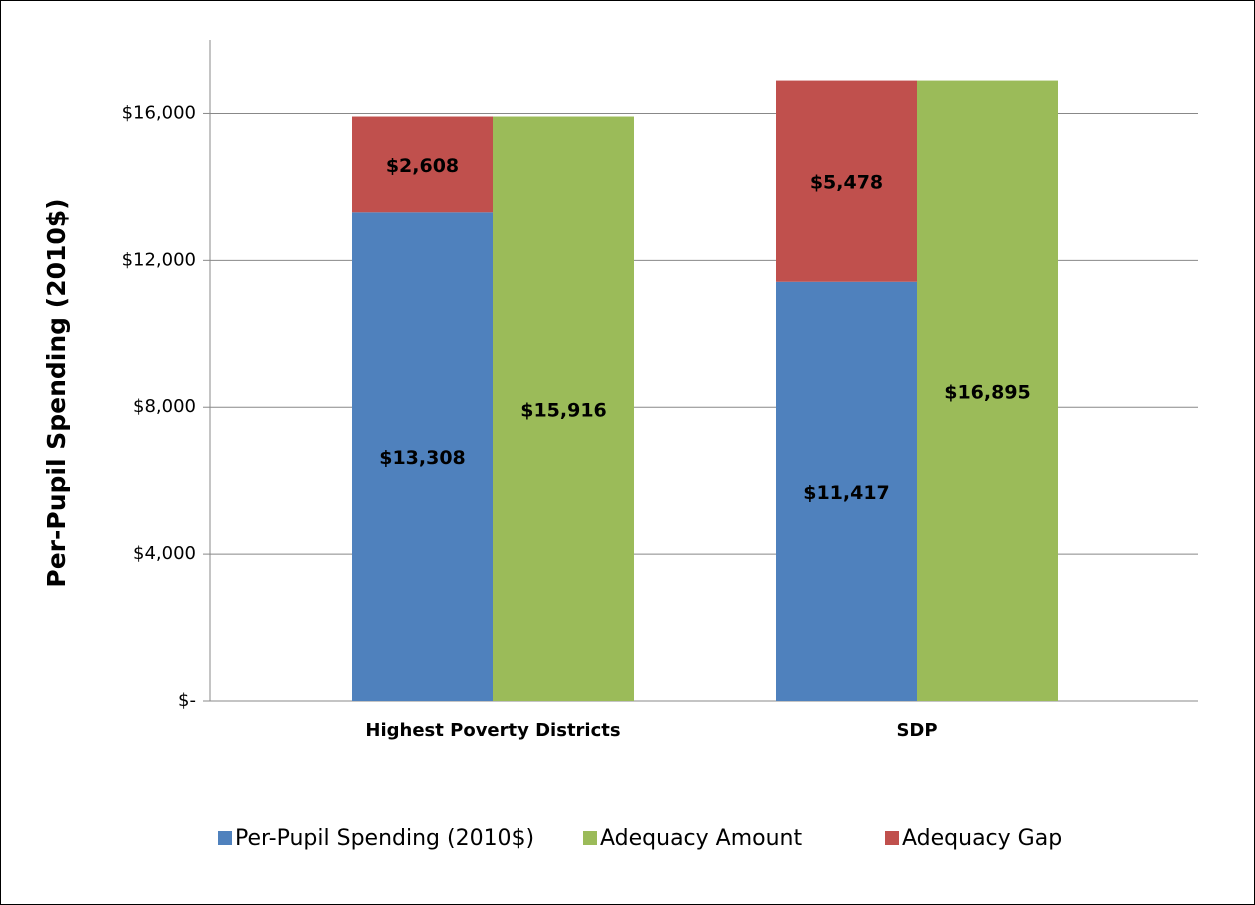 The height and width of the screenshot is (905, 1255). I want to click on legend-label: Per-Pupil Spending (2010$), so click(384, 838).